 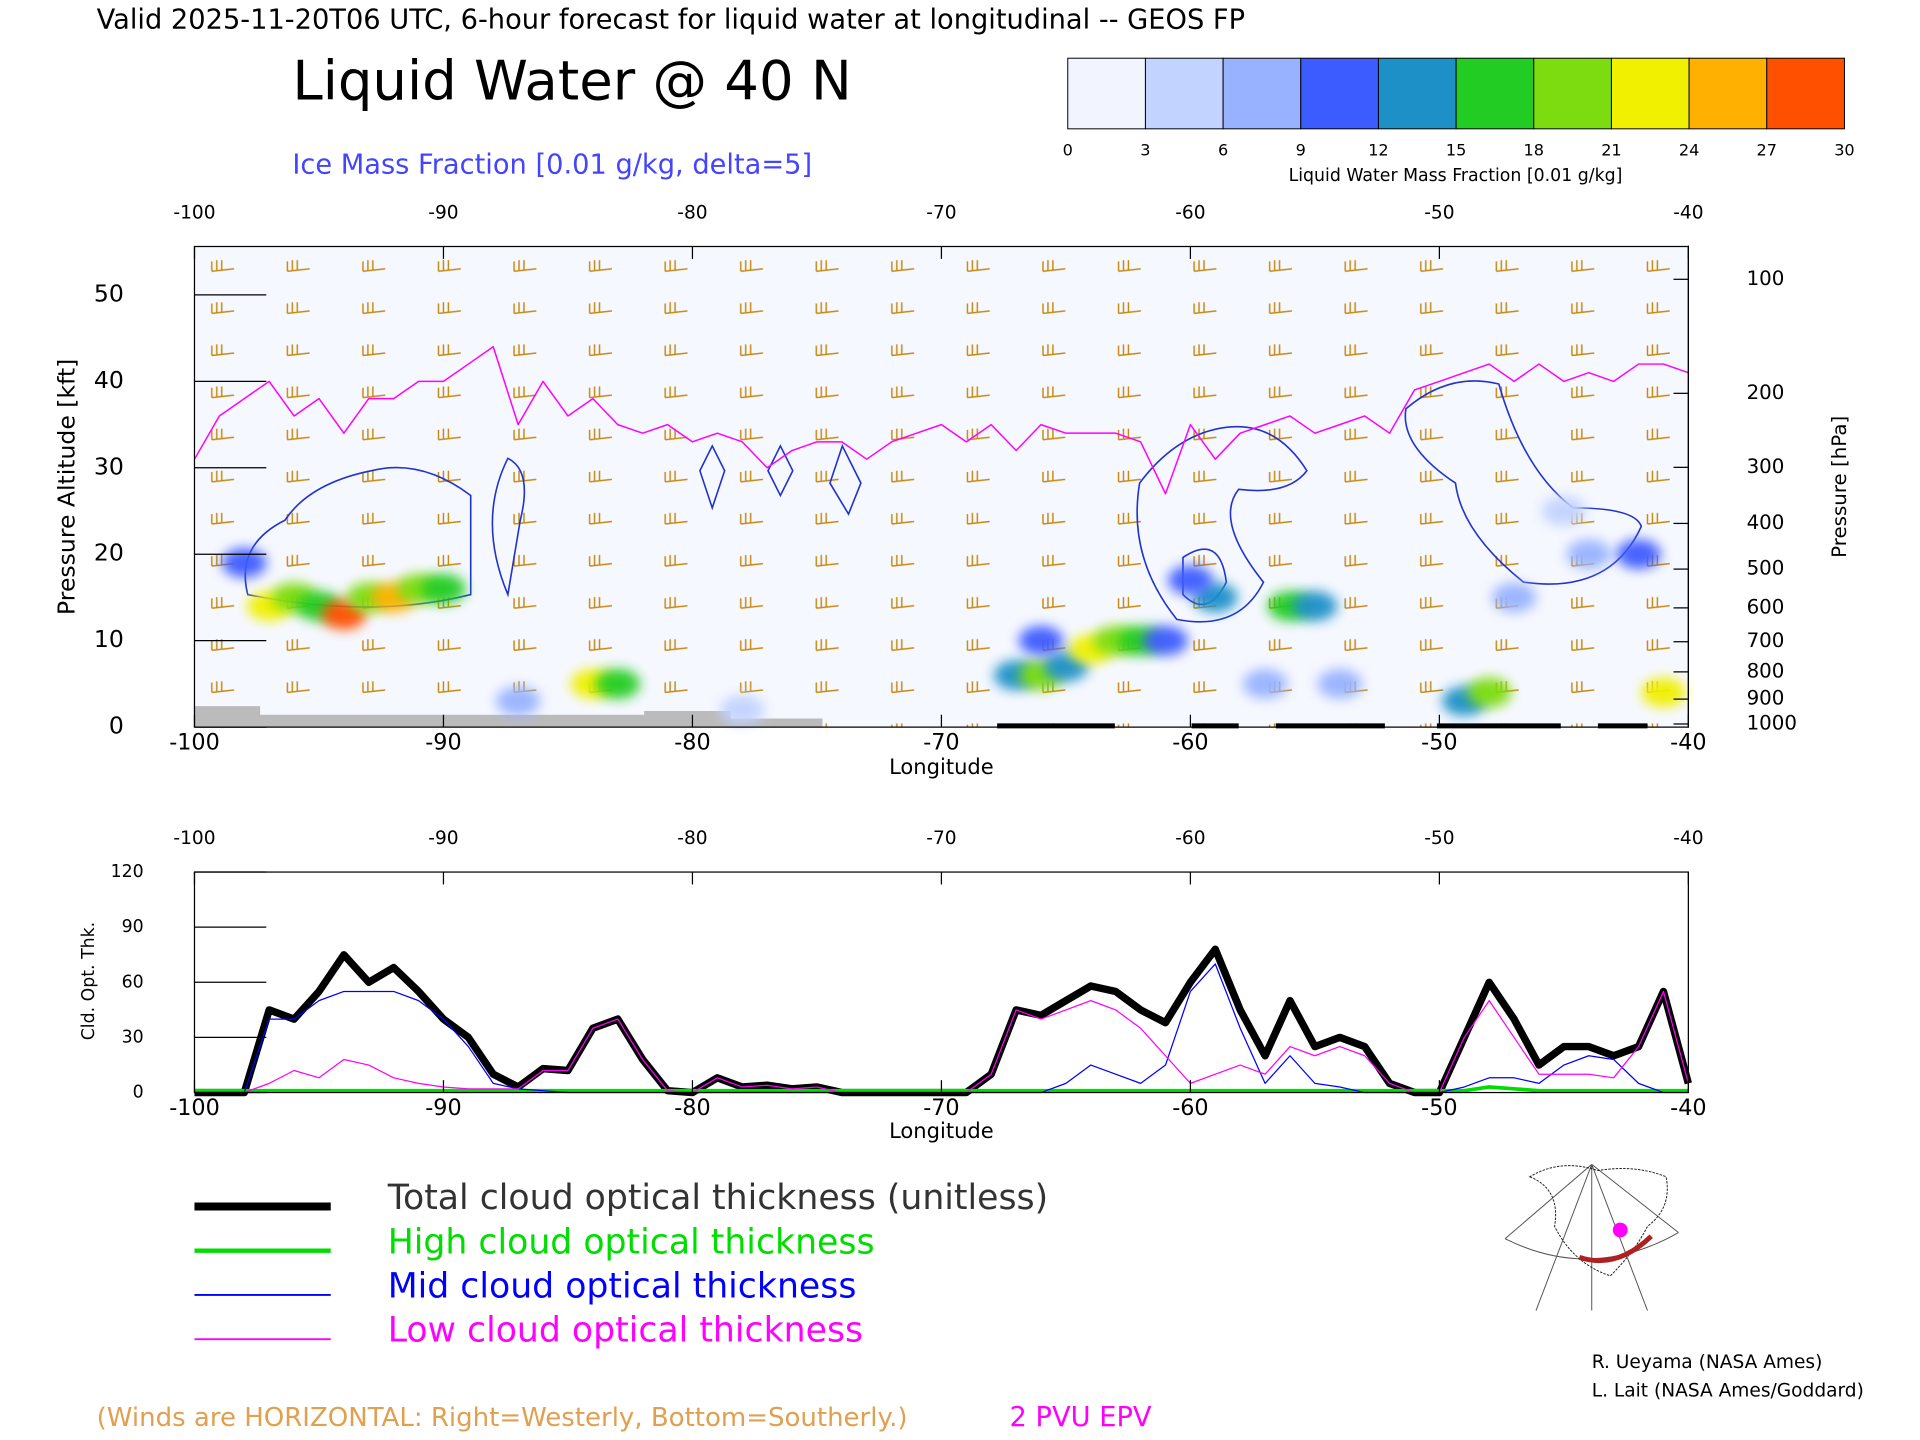 What do you see at coordinates (717, 1198) in the screenshot?
I see `legend-label: Total cloud optical thickness (unitless)` at bounding box center [717, 1198].